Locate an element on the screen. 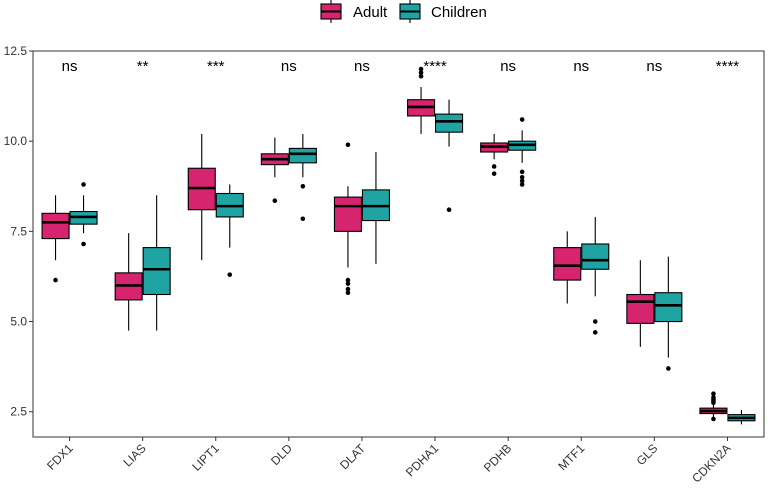 The width and height of the screenshot is (768, 490). box-children-lias is located at coordinates (156, 263).